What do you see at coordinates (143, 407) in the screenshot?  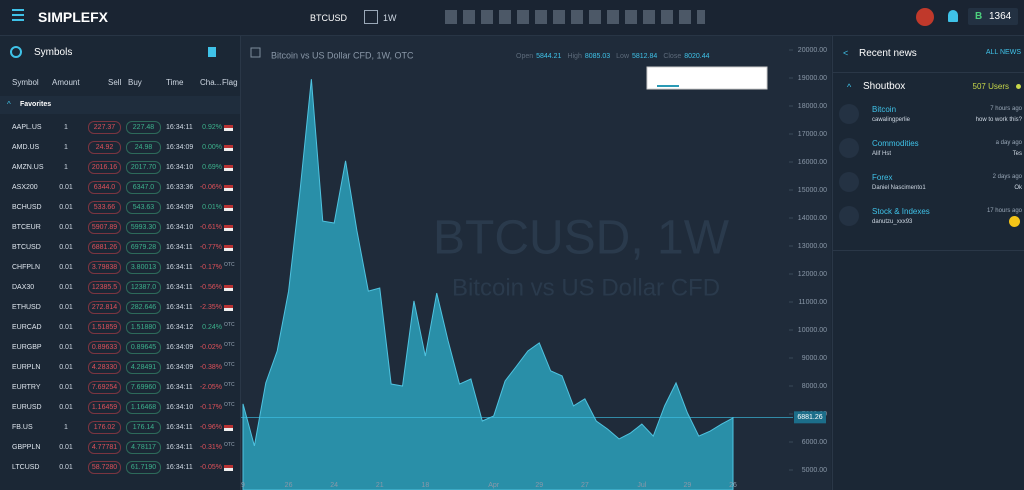 I see `buy-price: 1.16468` at bounding box center [143, 407].